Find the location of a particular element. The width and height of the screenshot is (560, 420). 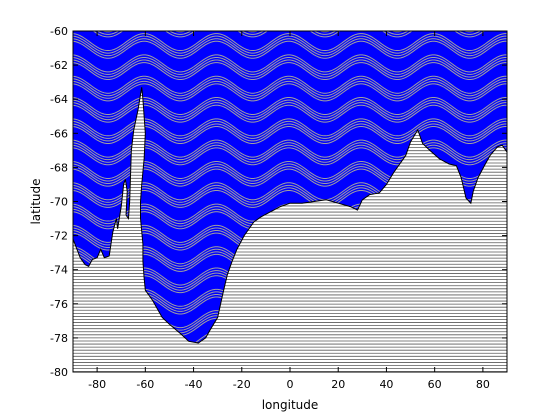

y-tick-label: -80 is located at coordinates (59, 372).